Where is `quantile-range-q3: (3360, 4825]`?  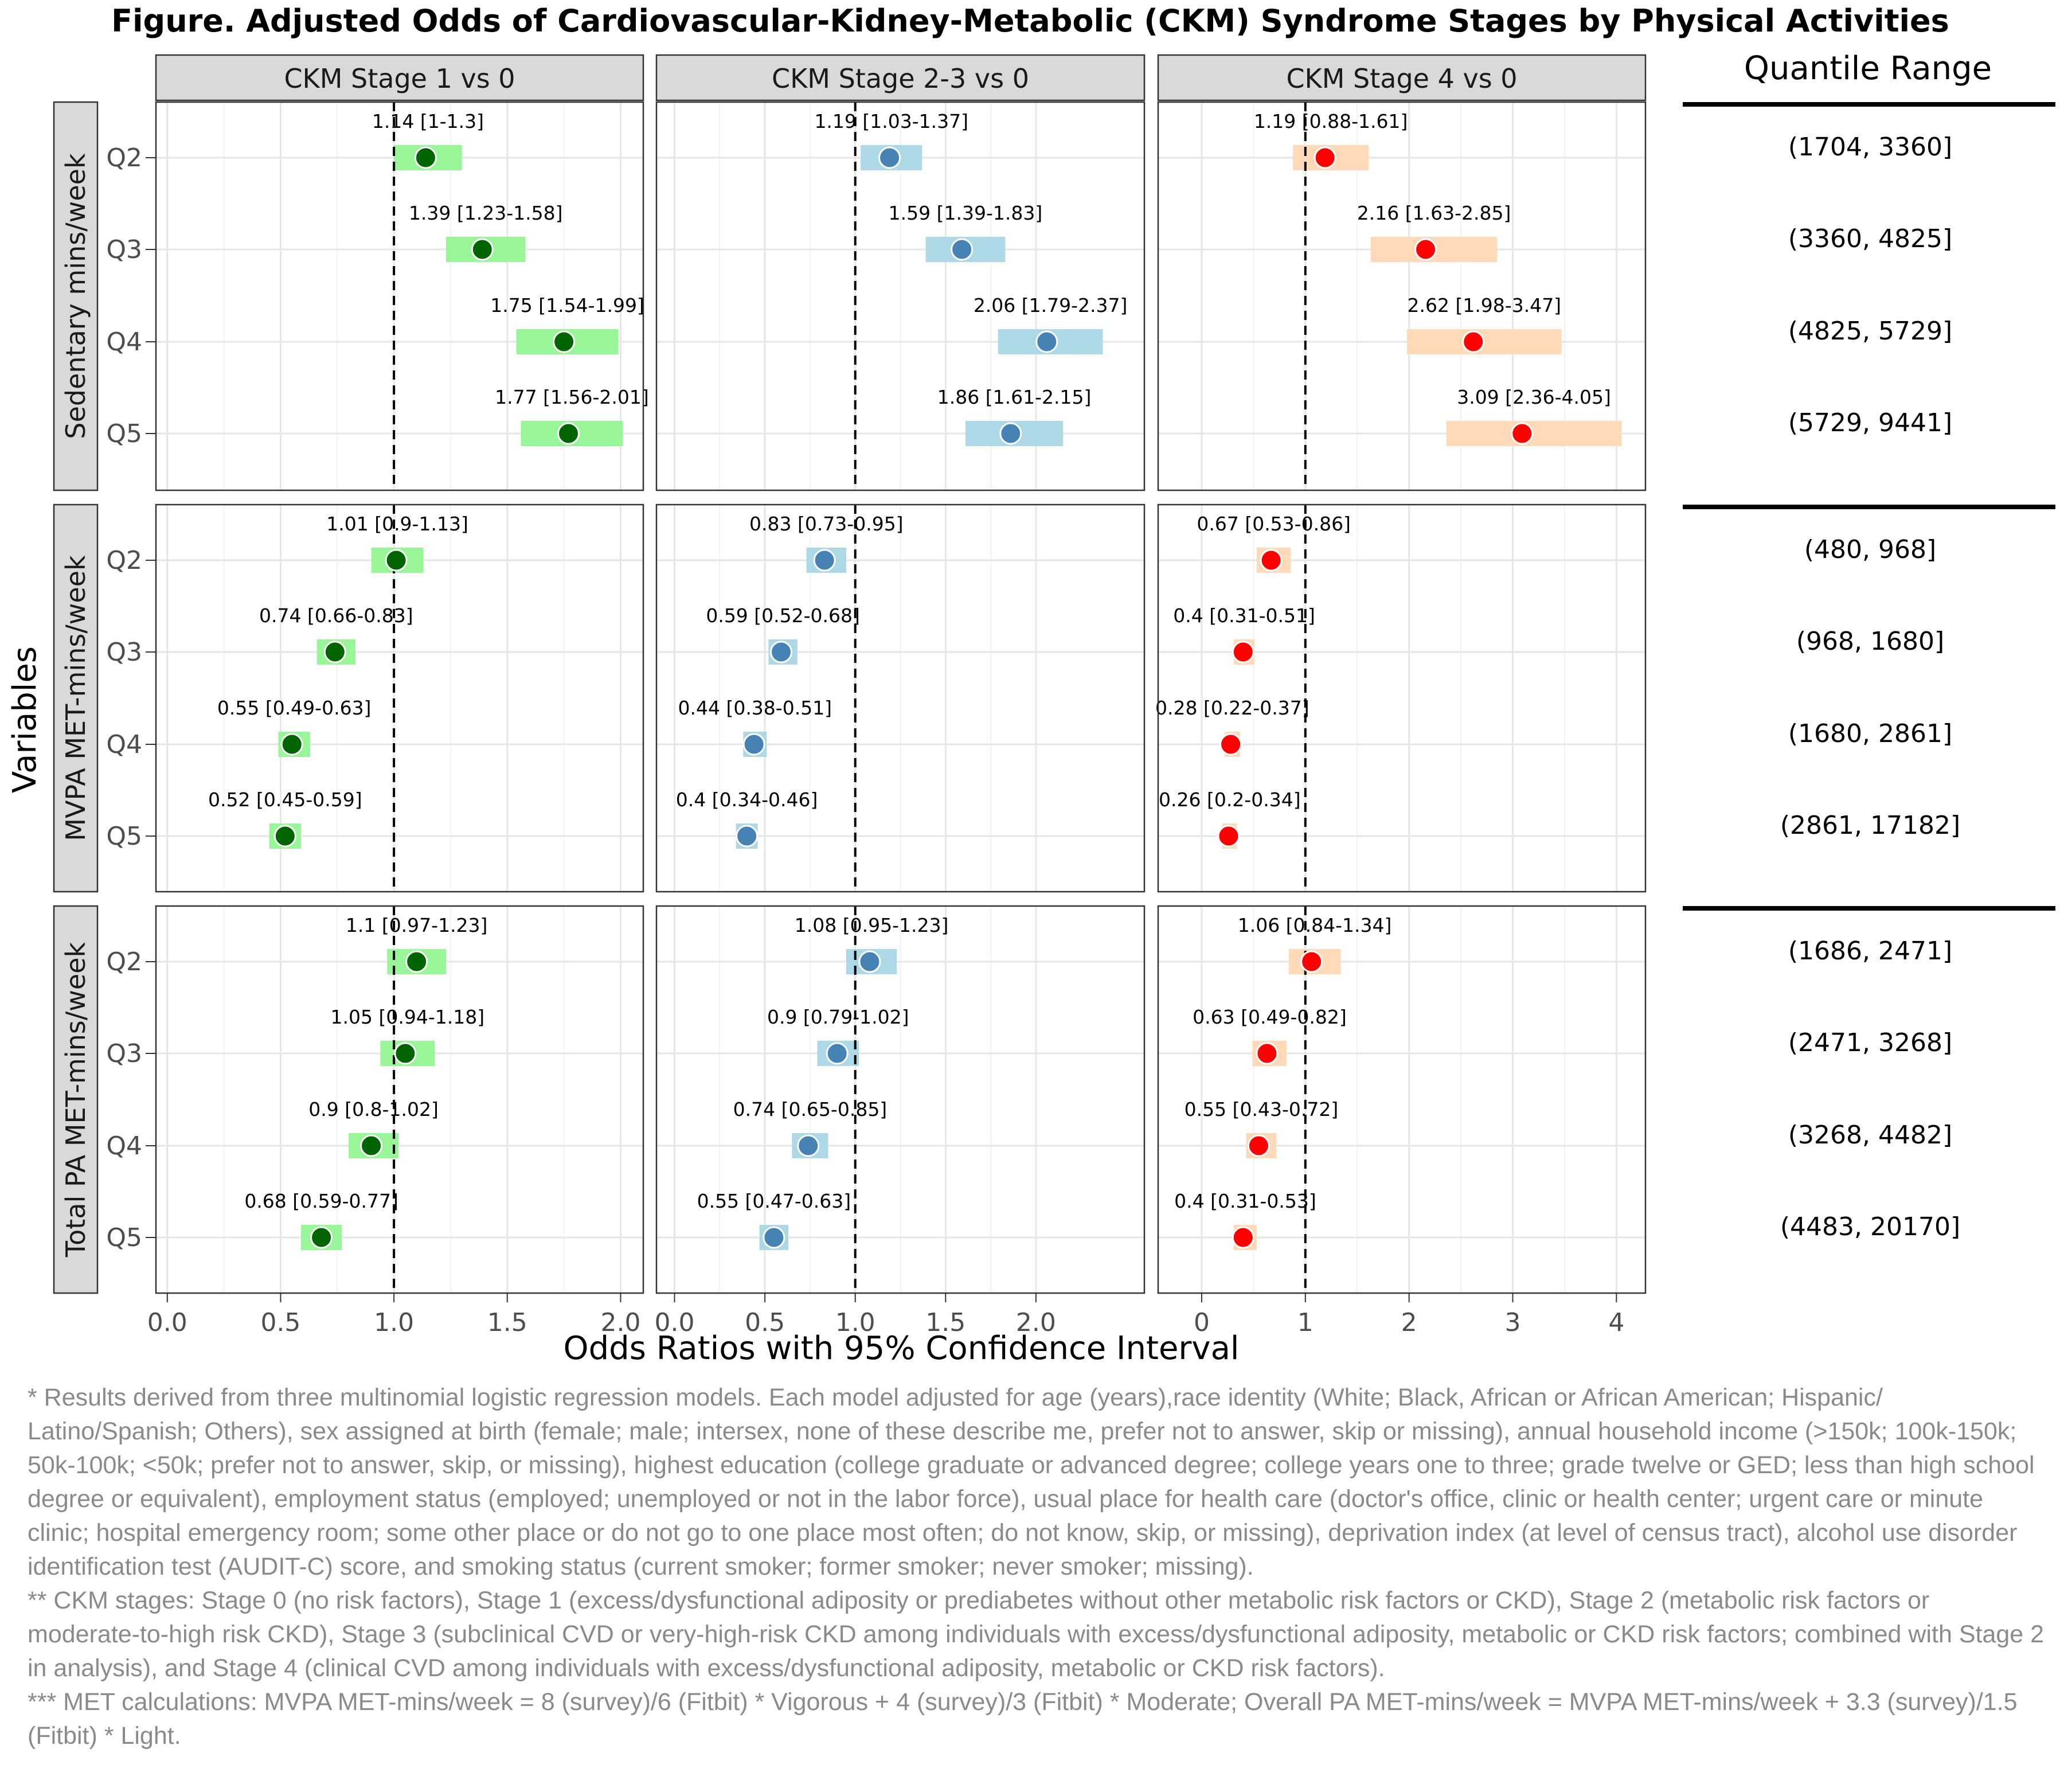 quantile-range-q3: (3360, 4825] is located at coordinates (1870, 238).